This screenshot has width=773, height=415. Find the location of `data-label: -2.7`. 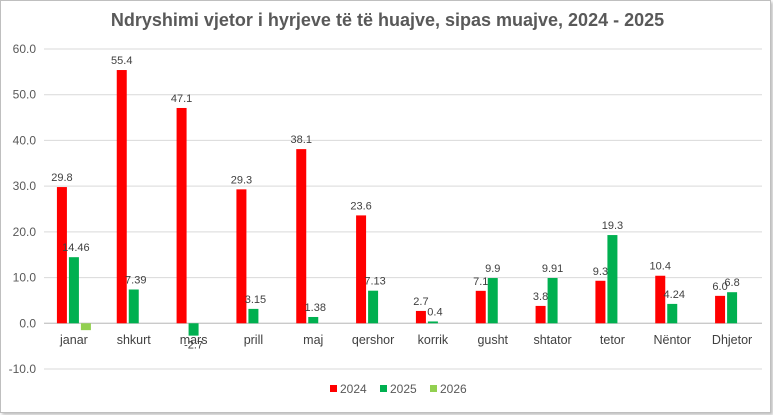

data-label: -2.7 is located at coordinates (193, 346).